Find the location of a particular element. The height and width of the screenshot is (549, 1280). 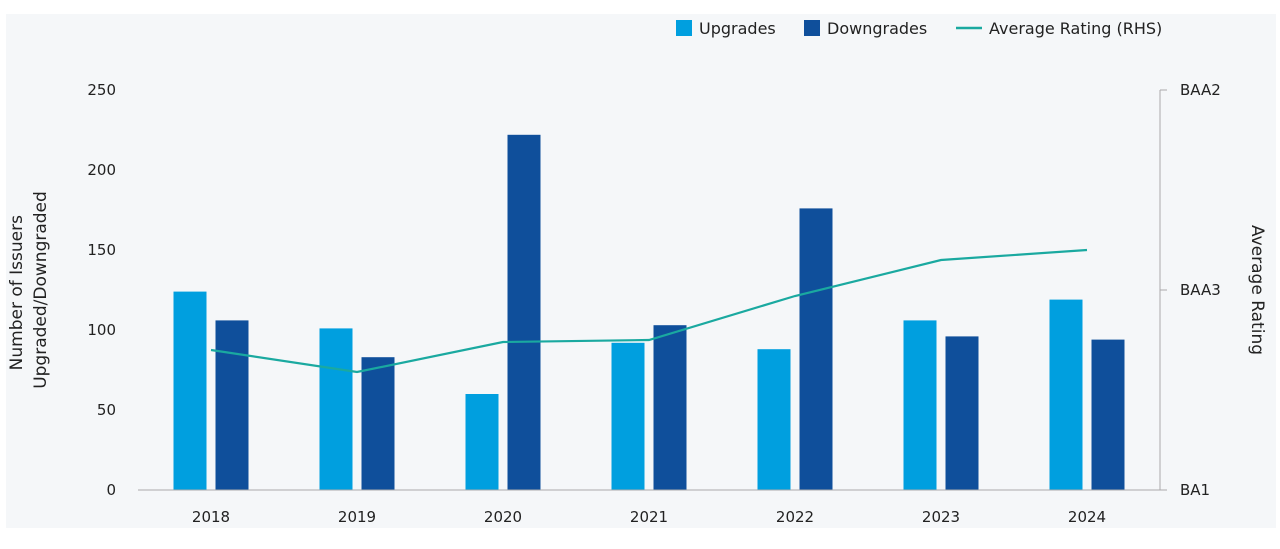

right-tick-label: BAA2 is located at coordinates (1200, 90).